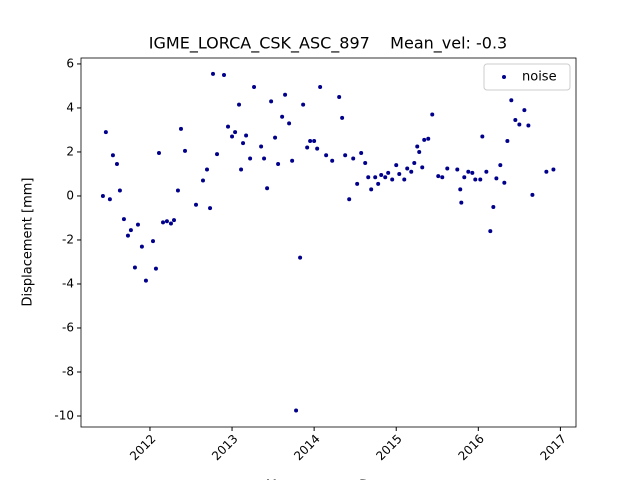  Describe the element at coordinates (70, 107) in the screenshot. I see `y-tick-label: 4` at that location.